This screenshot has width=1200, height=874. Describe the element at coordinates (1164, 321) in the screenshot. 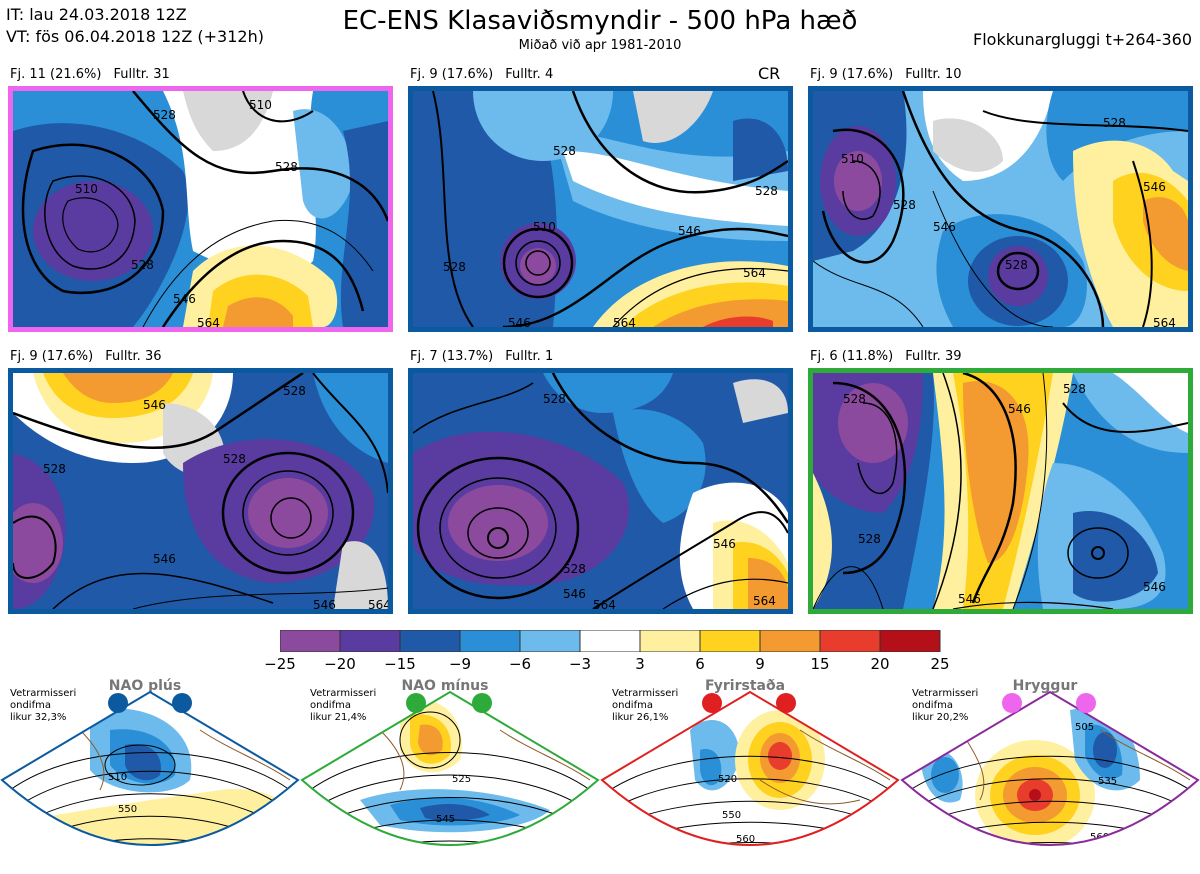

I see `panel-3-contour-label: 564` at that location.